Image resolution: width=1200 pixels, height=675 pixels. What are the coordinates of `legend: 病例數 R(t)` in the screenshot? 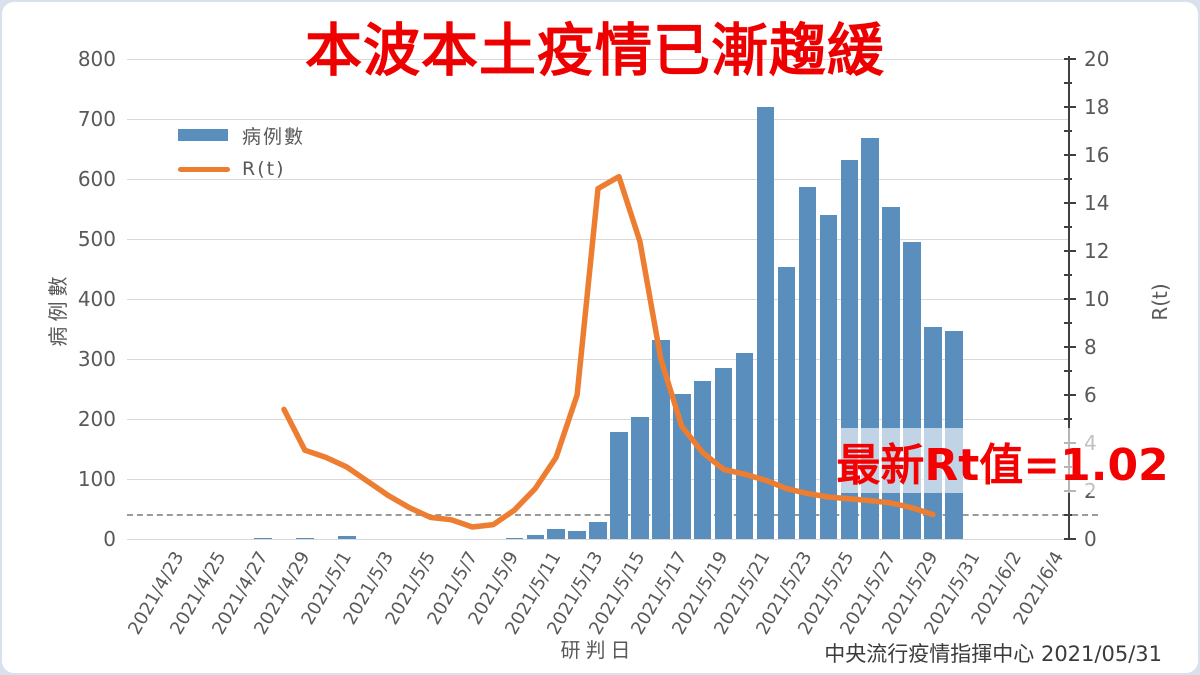 It's located at (241, 157).